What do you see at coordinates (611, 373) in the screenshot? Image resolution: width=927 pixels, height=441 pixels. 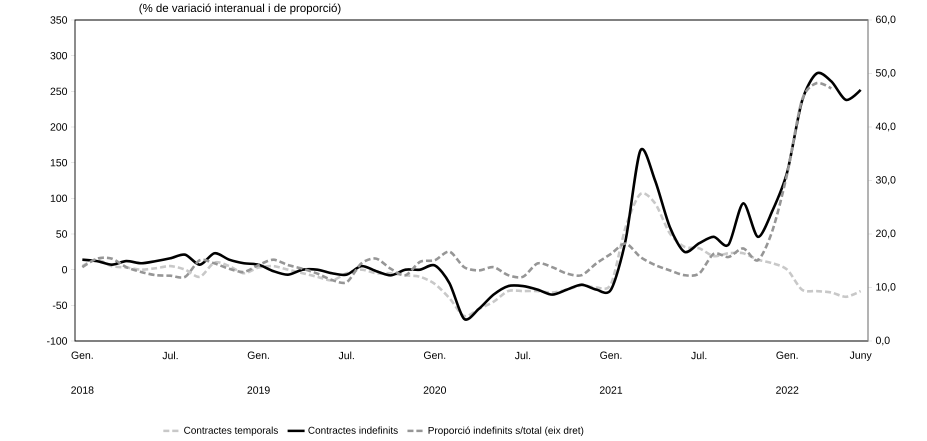 I see `category-label: Gen. 2021` at bounding box center [611, 373].